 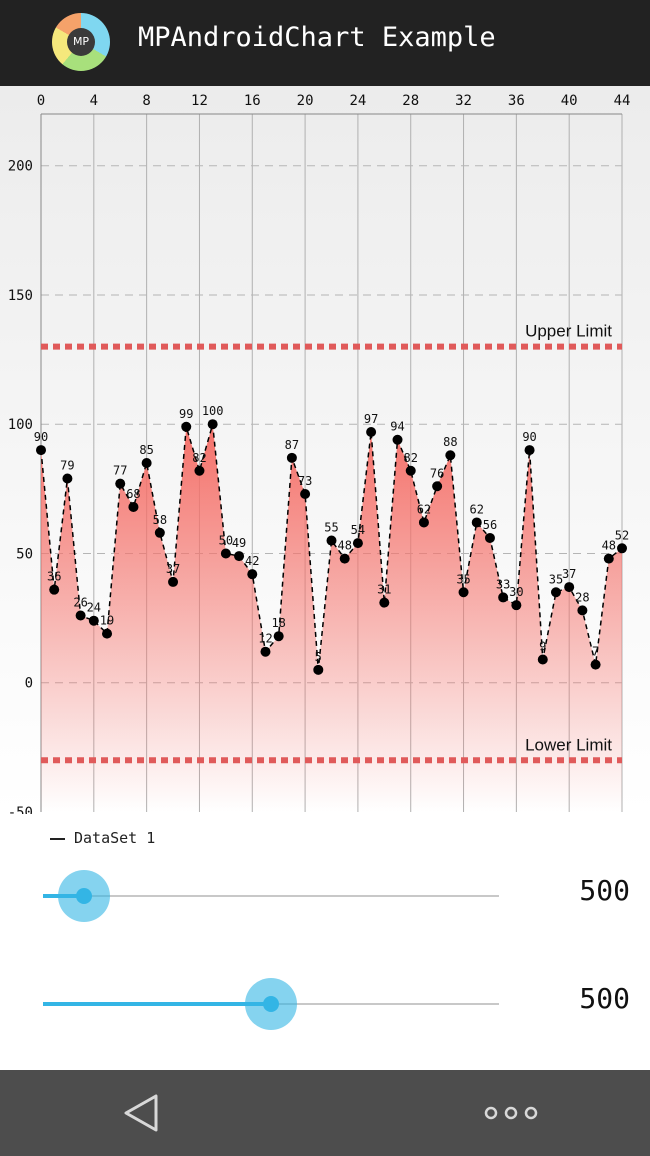 What do you see at coordinates (107, 621) in the screenshot?
I see `data-label: 19` at bounding box center [107, 621].